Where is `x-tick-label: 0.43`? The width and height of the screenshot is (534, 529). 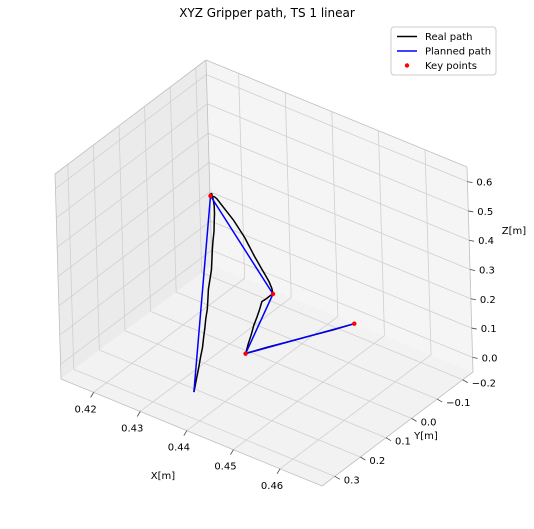
x-tick-label: 0.43 is located at coordinates (132, 428).